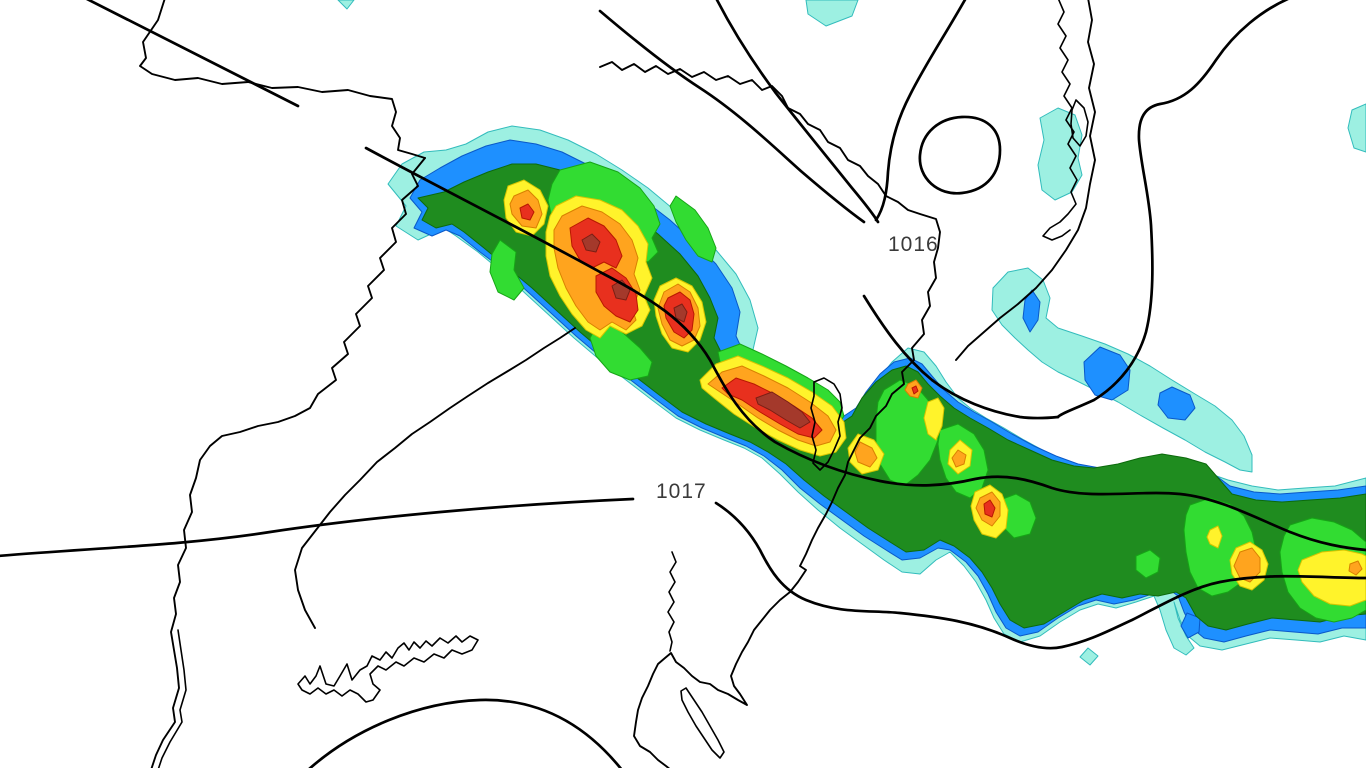 This screenshot has height=768, width=1366. Describe the element at coordinates (317, 527) in the screenshot. I see `isobar-1017-west` at that location.